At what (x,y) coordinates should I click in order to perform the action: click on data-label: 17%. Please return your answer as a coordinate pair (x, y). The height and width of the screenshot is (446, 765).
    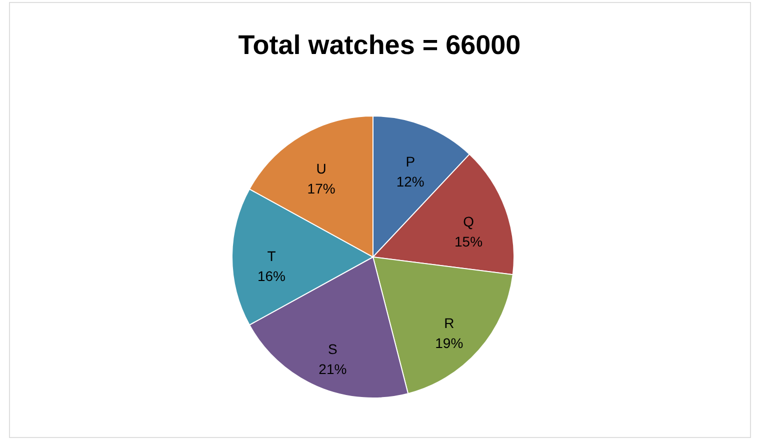
    Looking at the image, I should click on (321, 188).